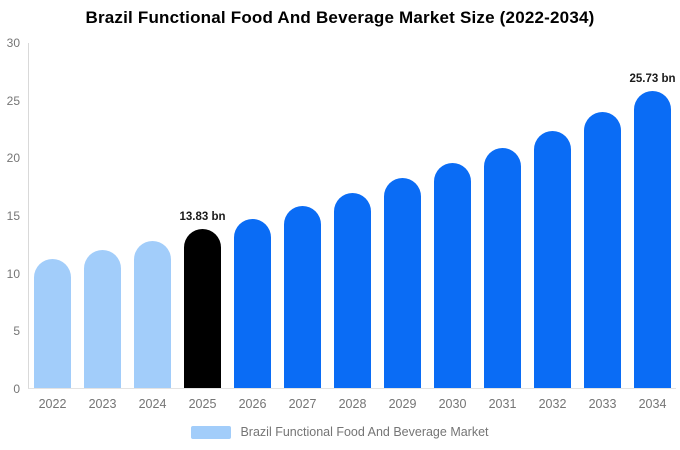  I want to click on bar-2033, so click(602, 250).